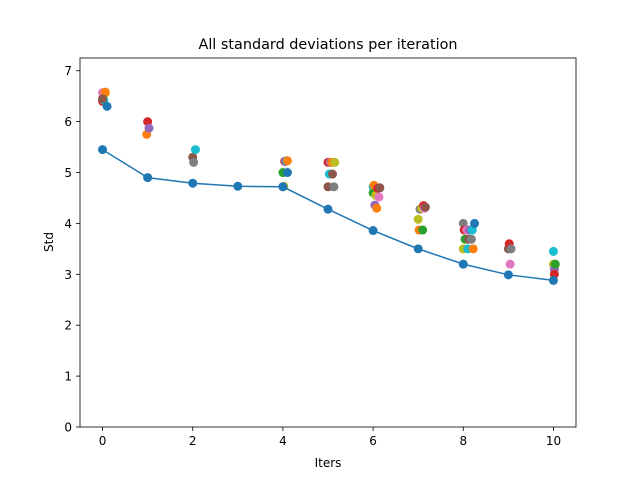 The width and height of the screenshot is (640, 480). What do you see at coordinates (553, 441) in the screenshot?
I see `x-tick-label: 10` at bounding box center [553, 441].